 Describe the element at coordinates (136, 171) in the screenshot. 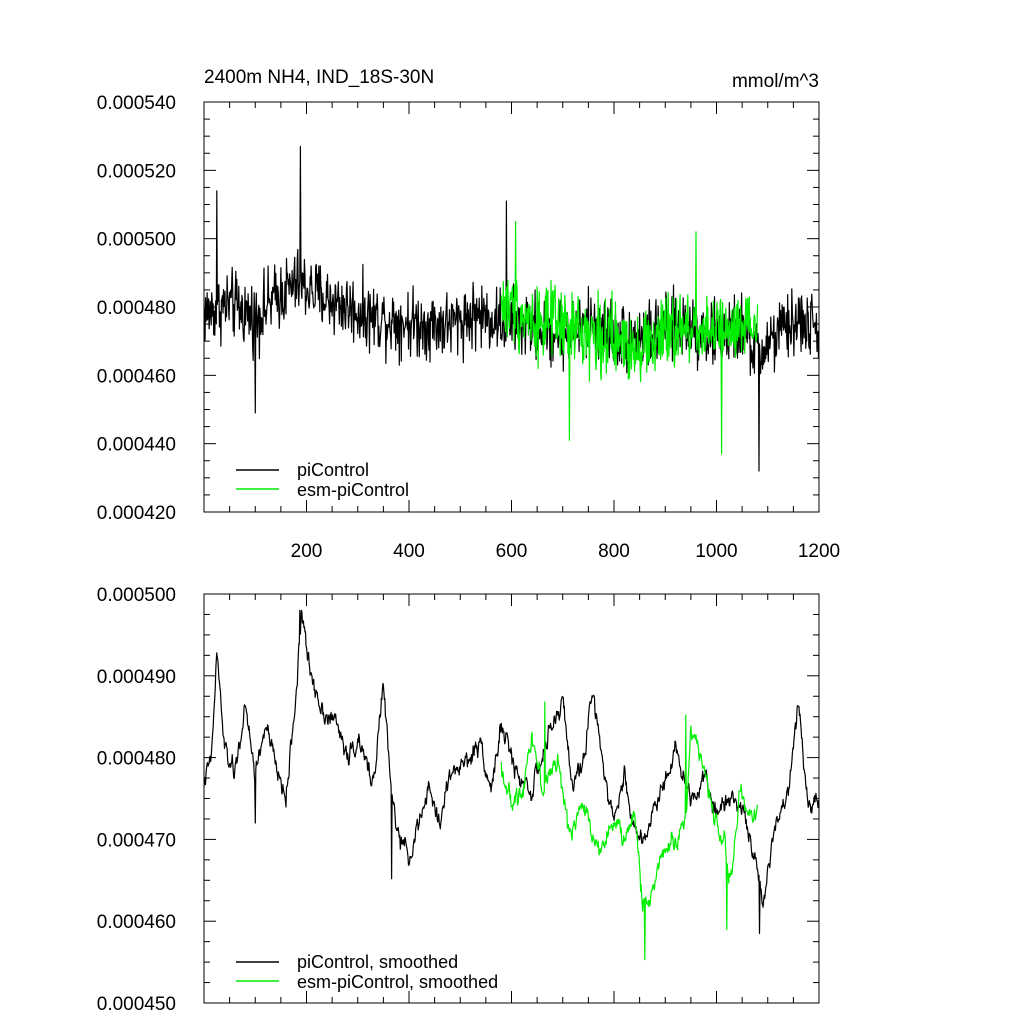

I see `y-tick-label: 0.000520` at that location.